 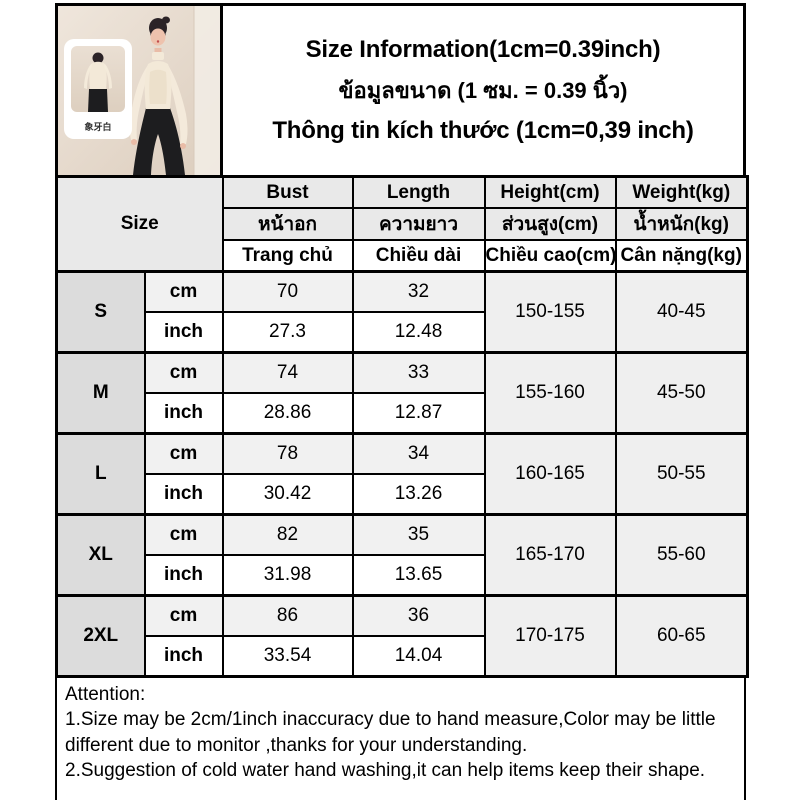 I want to click on title-en: Size Information(1cm=0.39inch), so click(x=483, y=49).